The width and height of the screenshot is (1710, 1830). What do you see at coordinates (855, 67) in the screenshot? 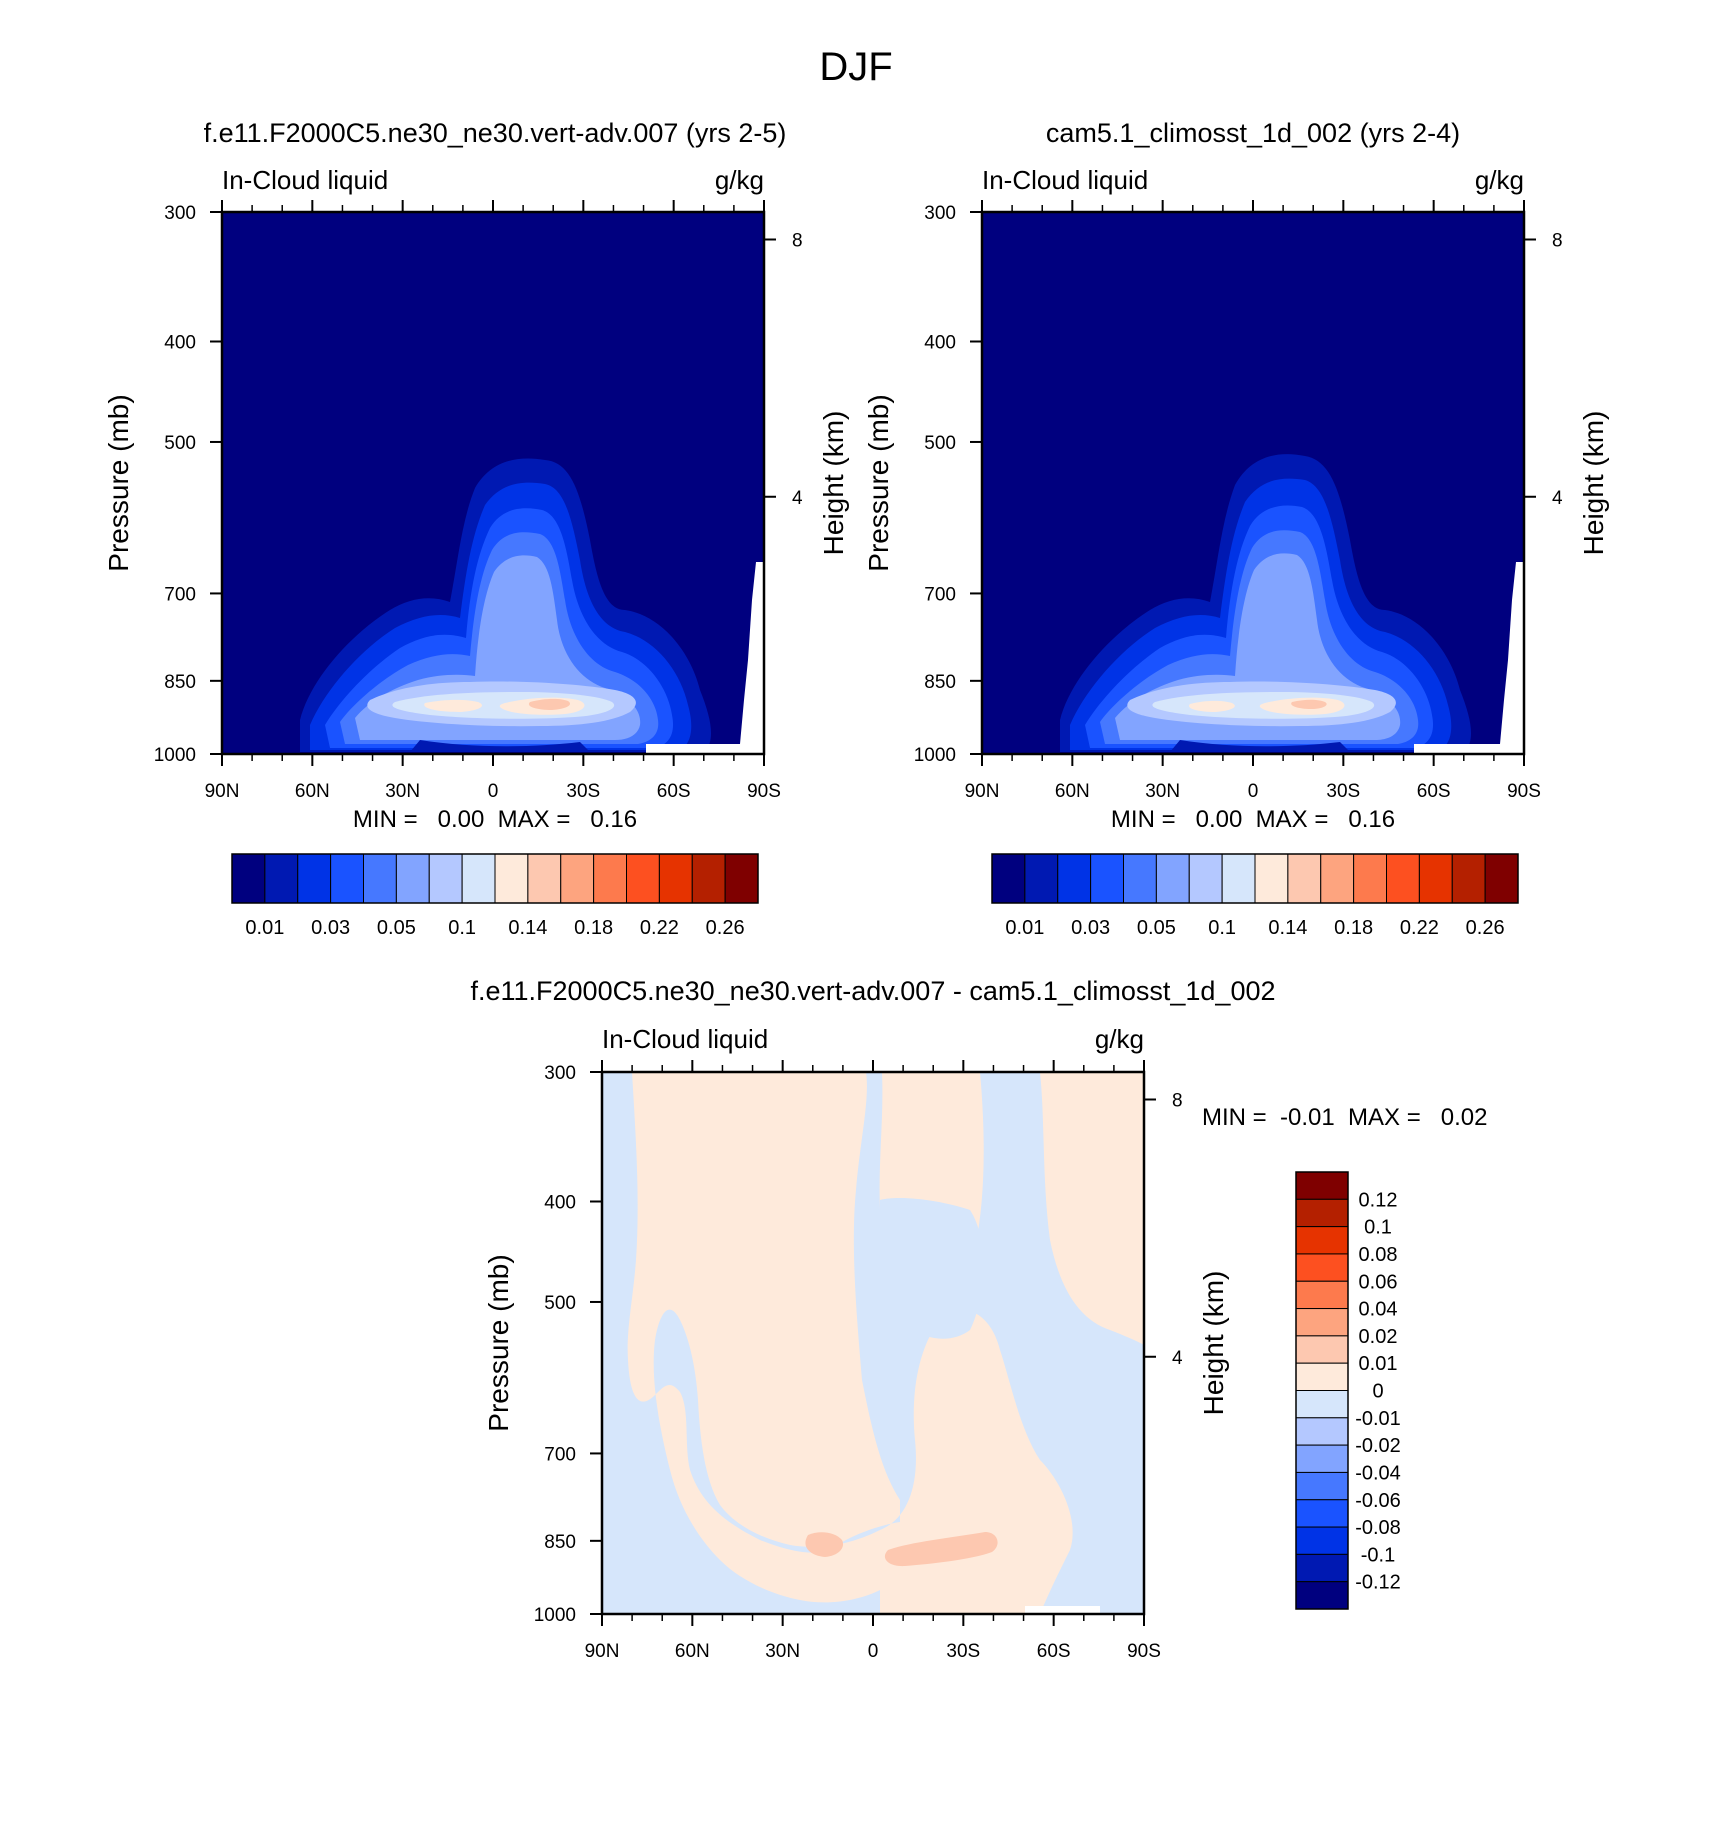
I see `page-title: DJF` at bounding box center [855, 67].